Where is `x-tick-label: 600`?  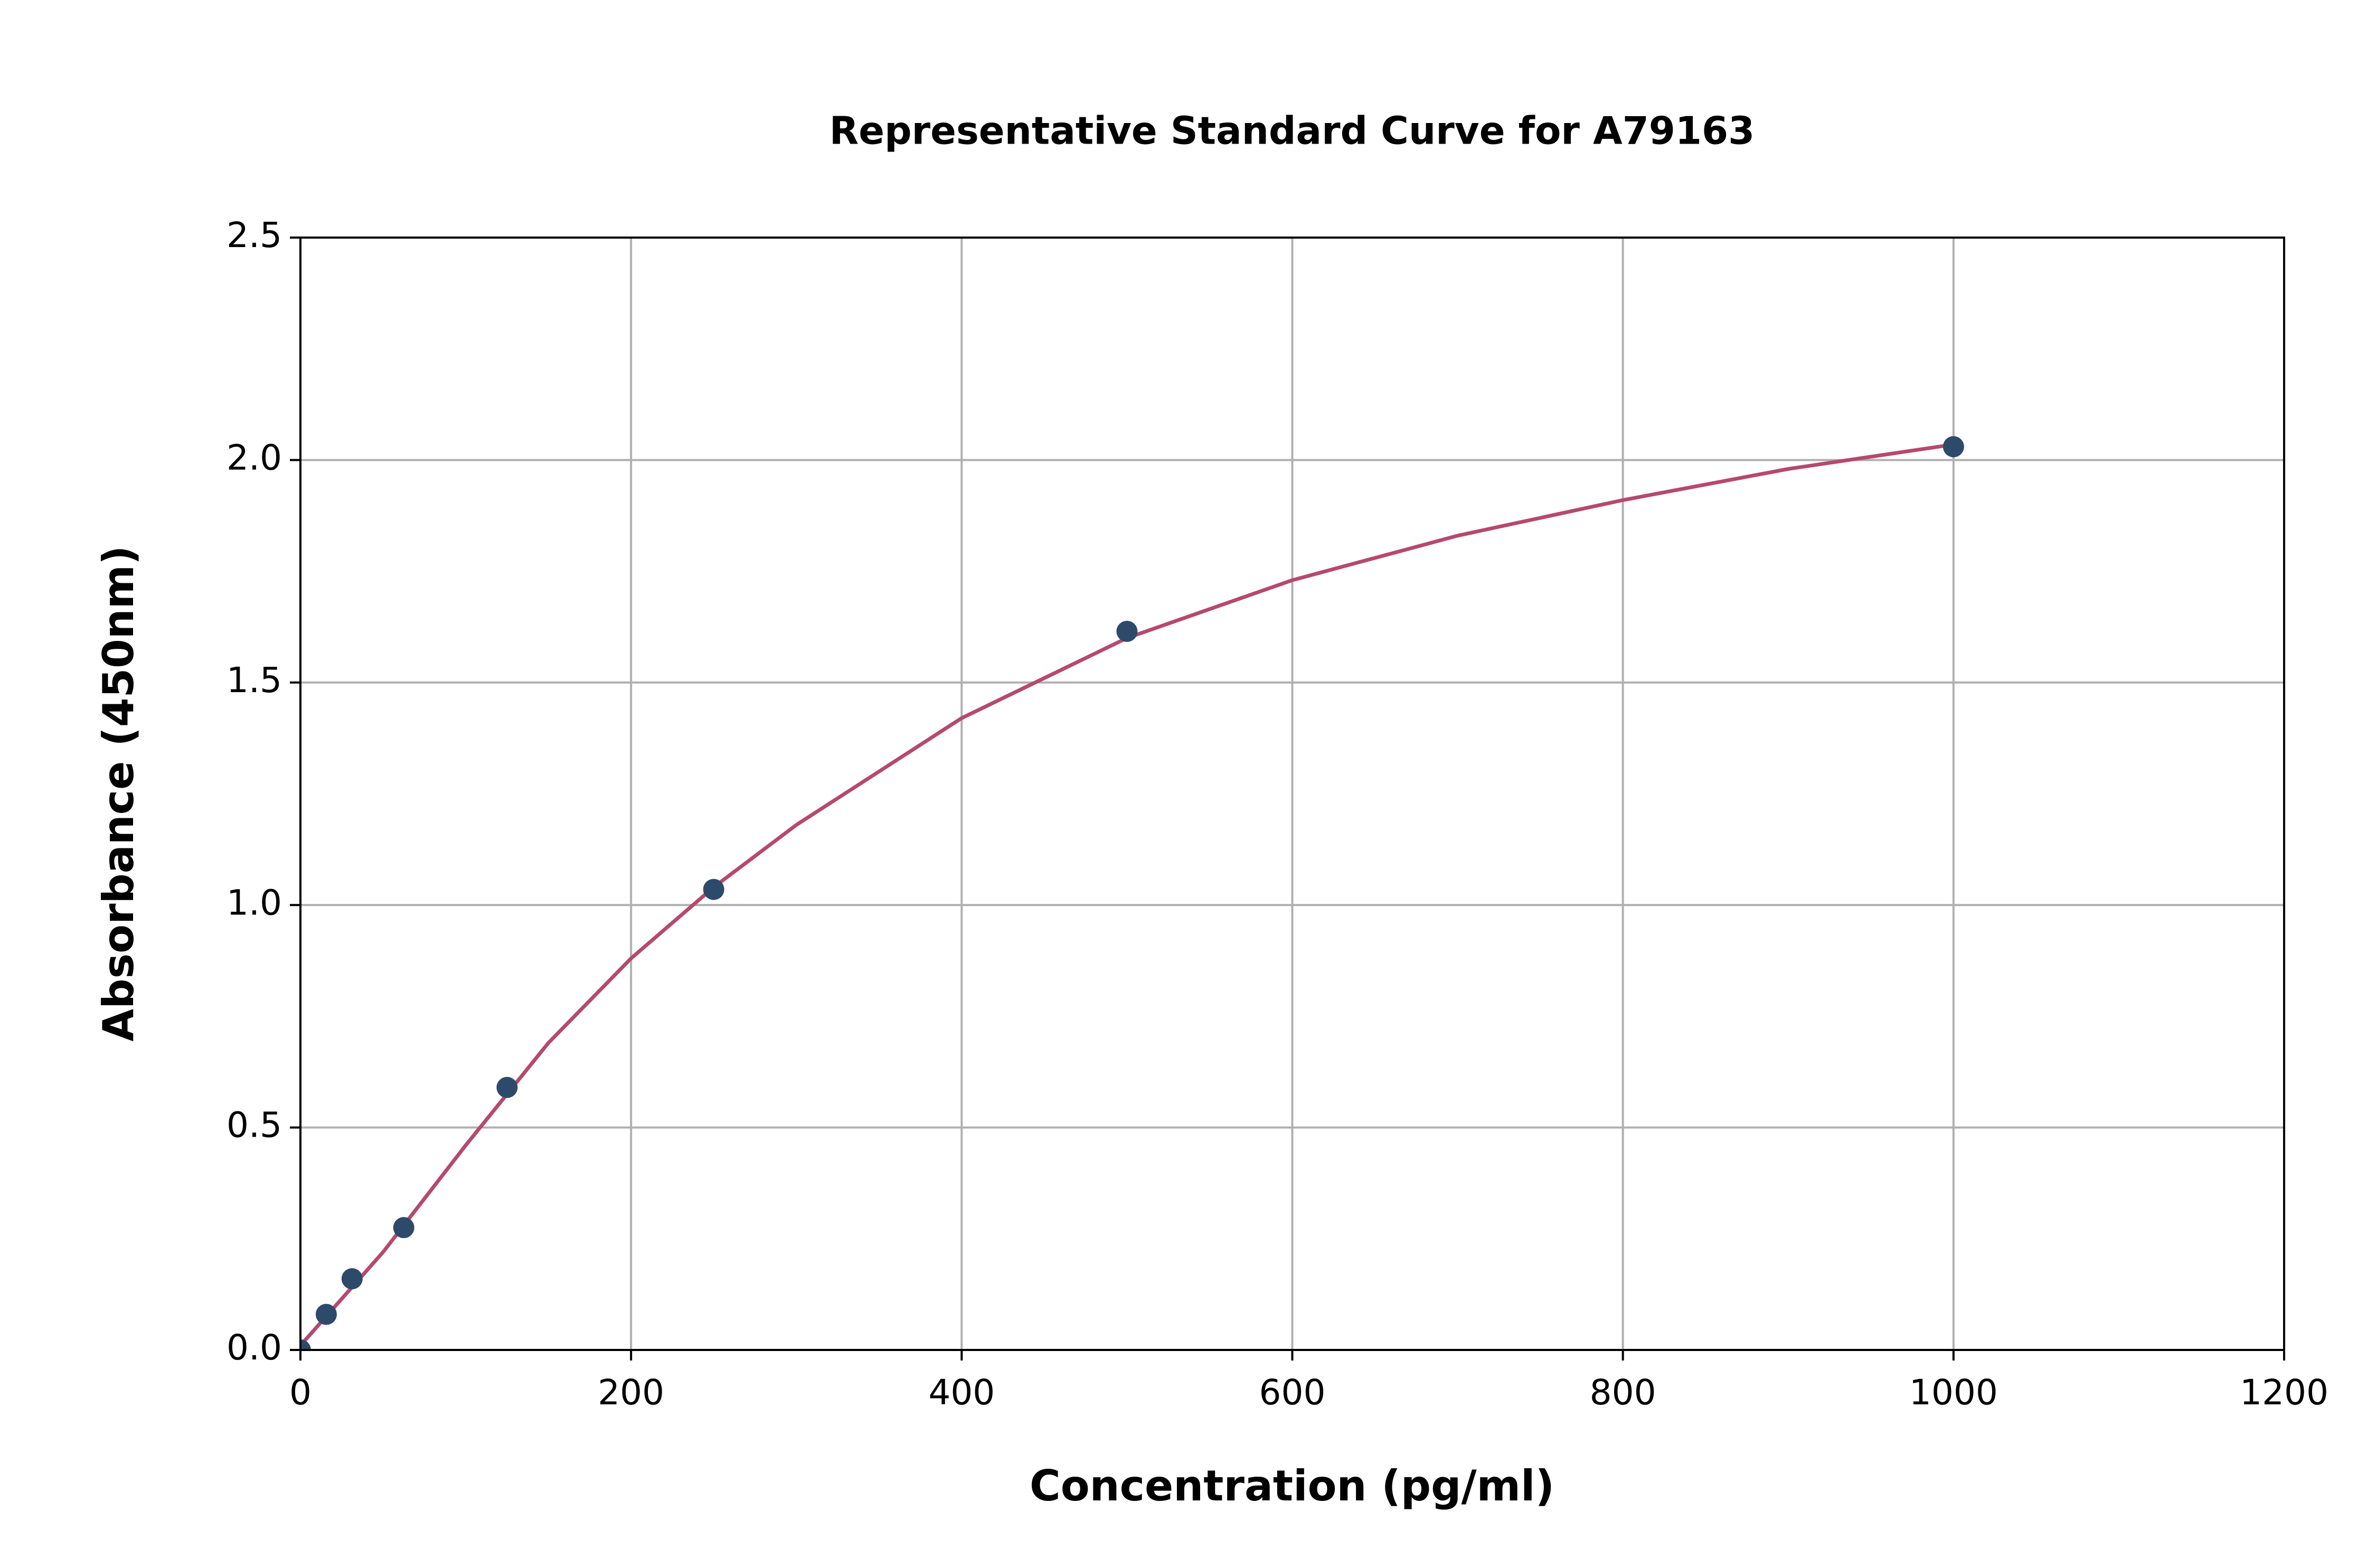
x-tick-label: 600 is located at coordinates (1293, 1392).